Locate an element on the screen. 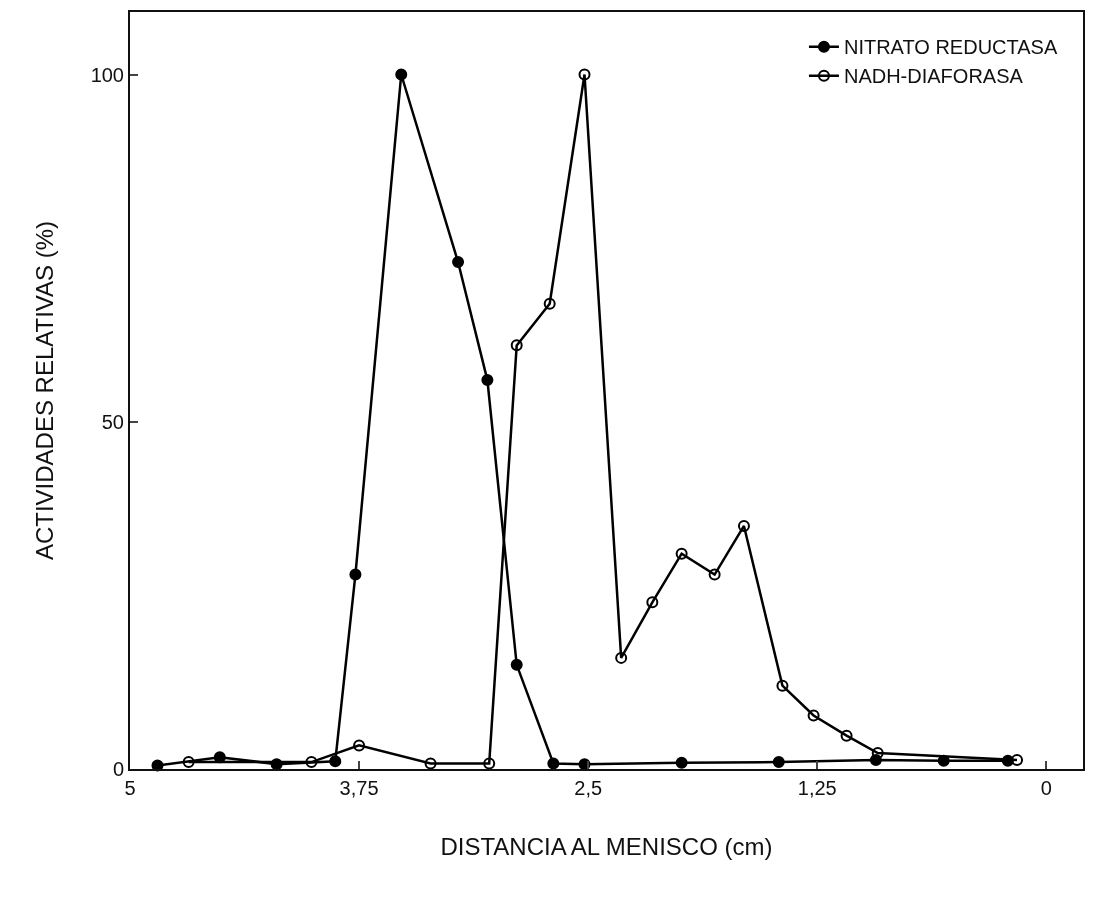 The height and width of the screenshot is (899, 1113). legend-label: NADH-DIAFORASA is located at coordinates (933, 76).